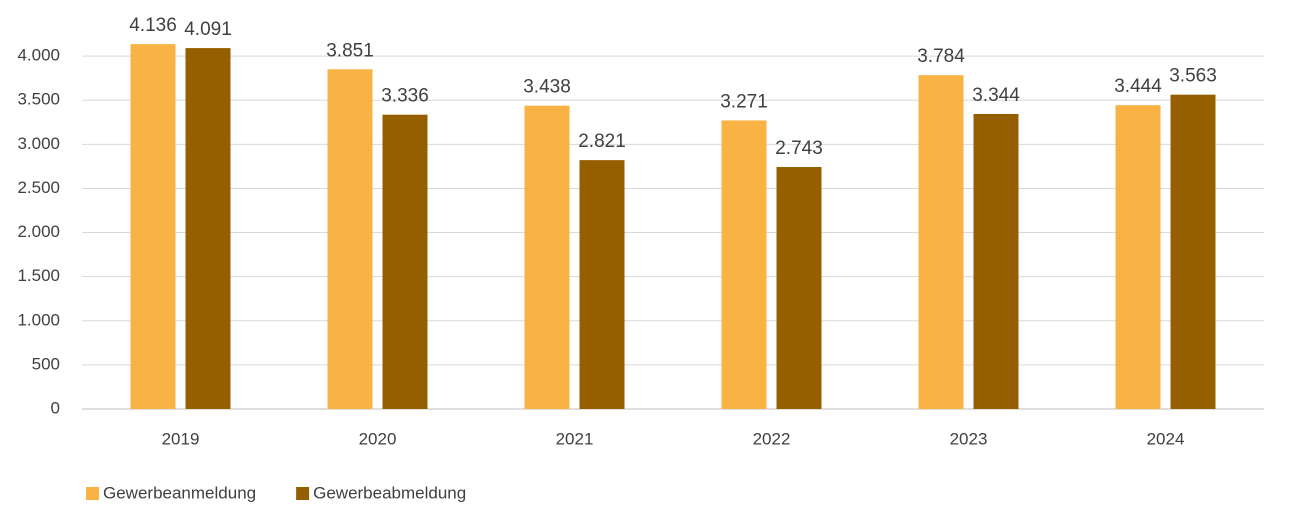  What do you see at coordinates (208, 29) in the screenshot?
I see `data-label: 4.091` at bounding box center [208, 29].